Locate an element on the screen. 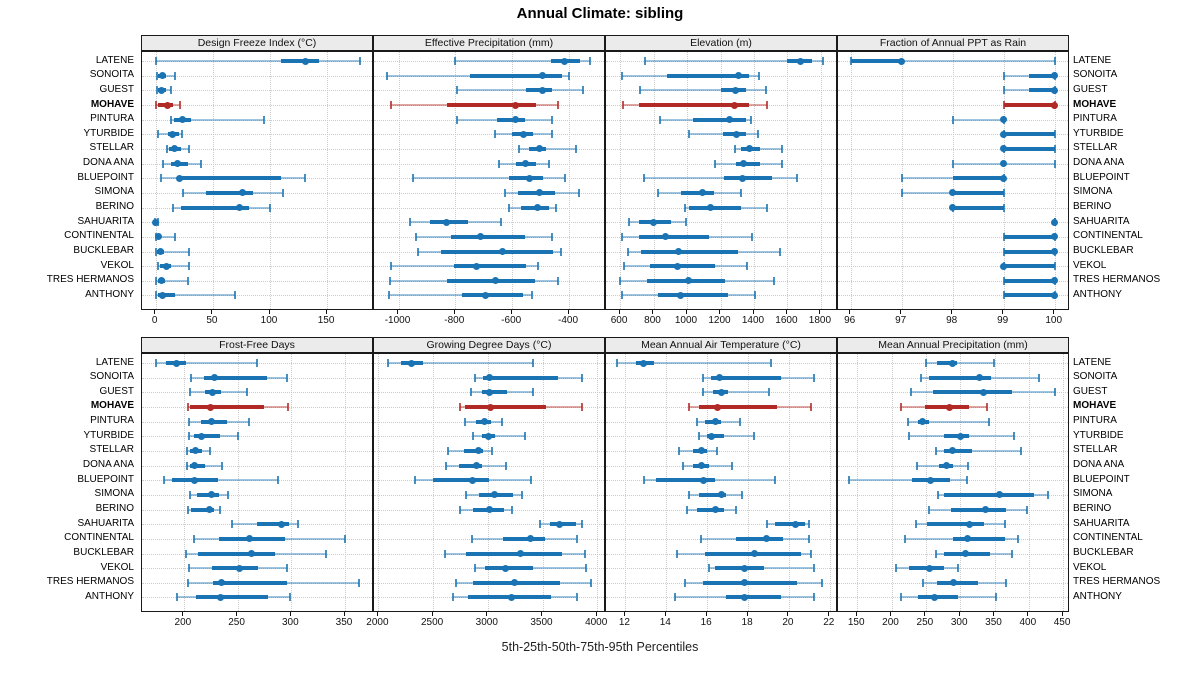 This screenshot has height=675, width=1200. site-label-right: YTURBIDE is located at coordinates (1098, 133).